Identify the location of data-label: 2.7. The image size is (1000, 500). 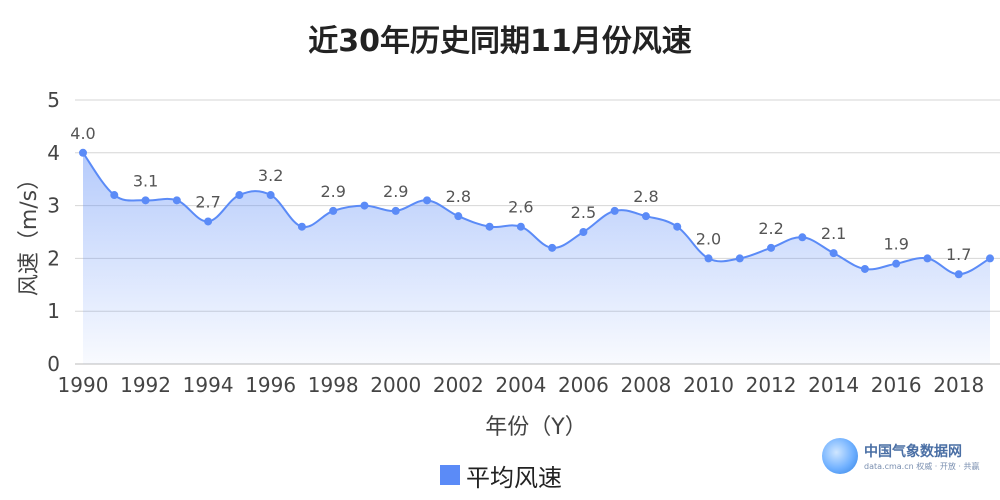
(207, 201).